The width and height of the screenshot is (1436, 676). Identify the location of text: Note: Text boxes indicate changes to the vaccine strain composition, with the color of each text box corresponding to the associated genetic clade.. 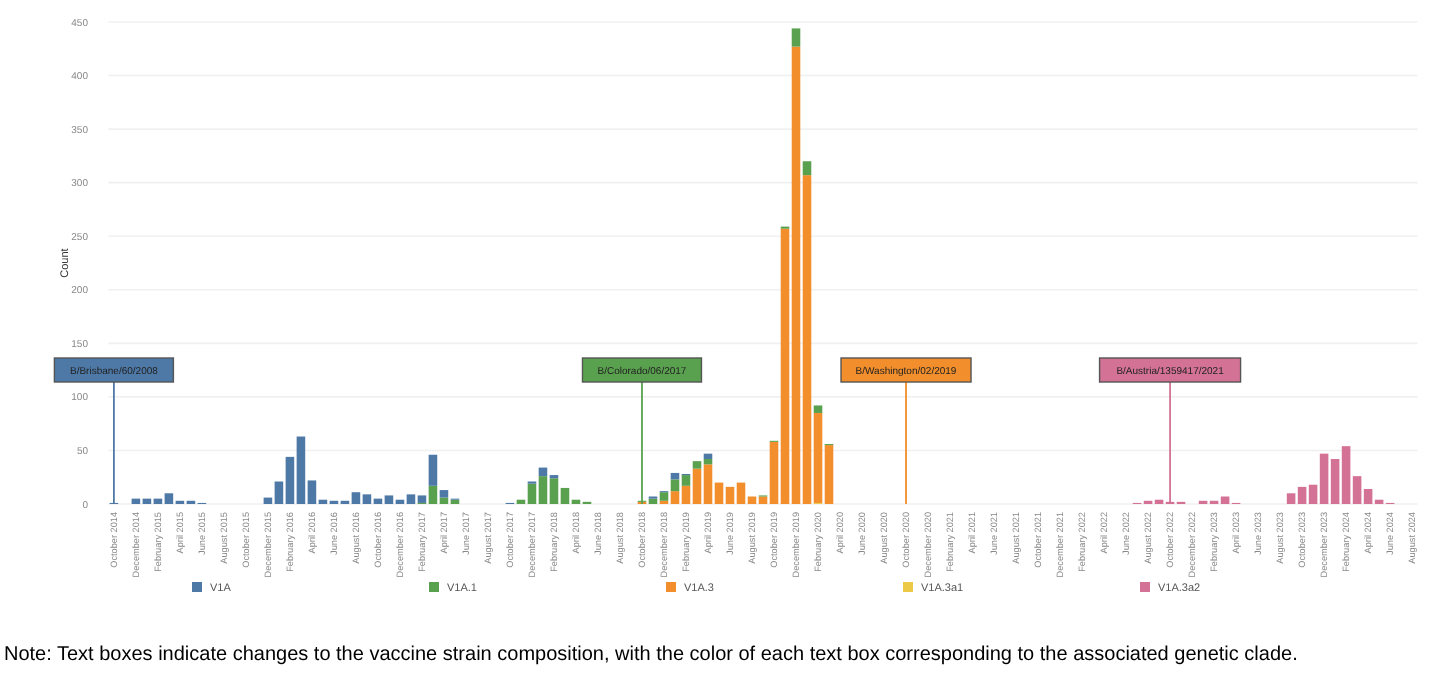
(651, 655).